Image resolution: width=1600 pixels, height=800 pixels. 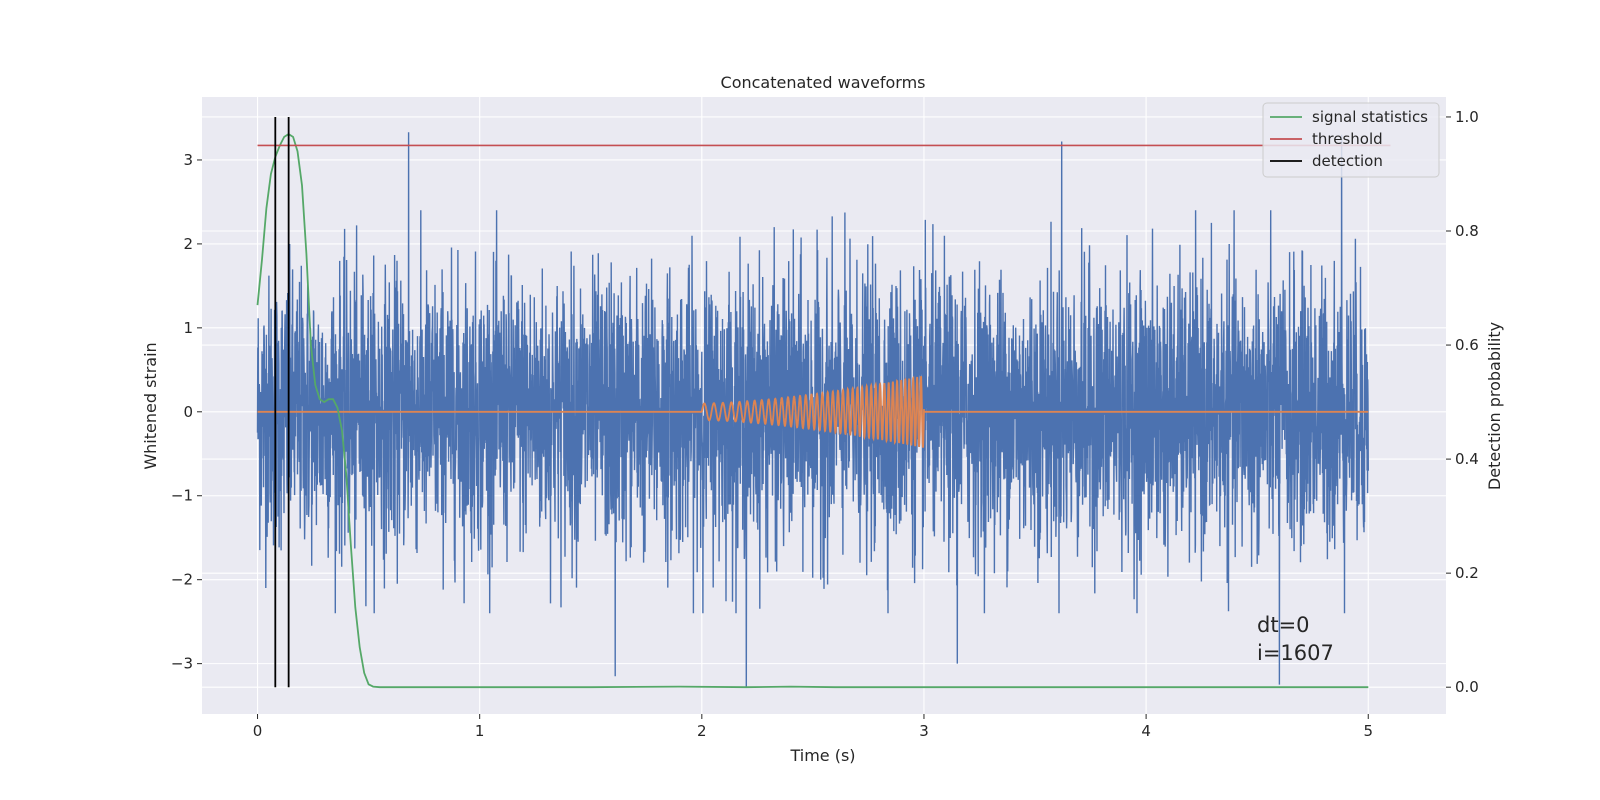 I want to click on legend-label: signal statistics, so click(x=1370, y=117).